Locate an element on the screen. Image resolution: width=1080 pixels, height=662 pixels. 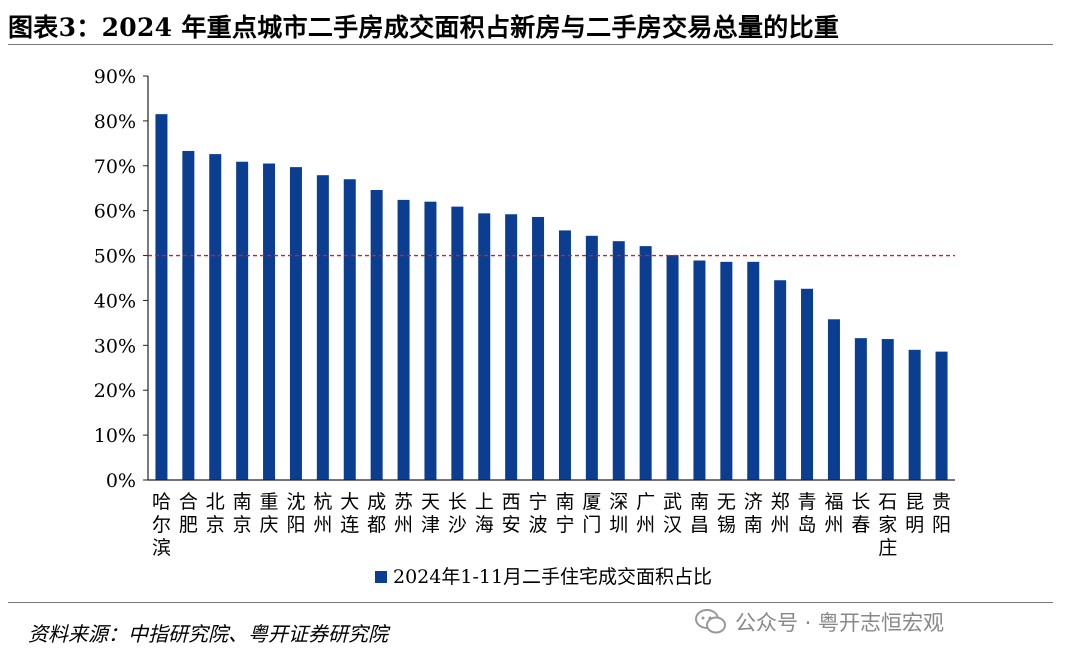
x-tick-label: 无锡 is located at coordinates (726, 513).